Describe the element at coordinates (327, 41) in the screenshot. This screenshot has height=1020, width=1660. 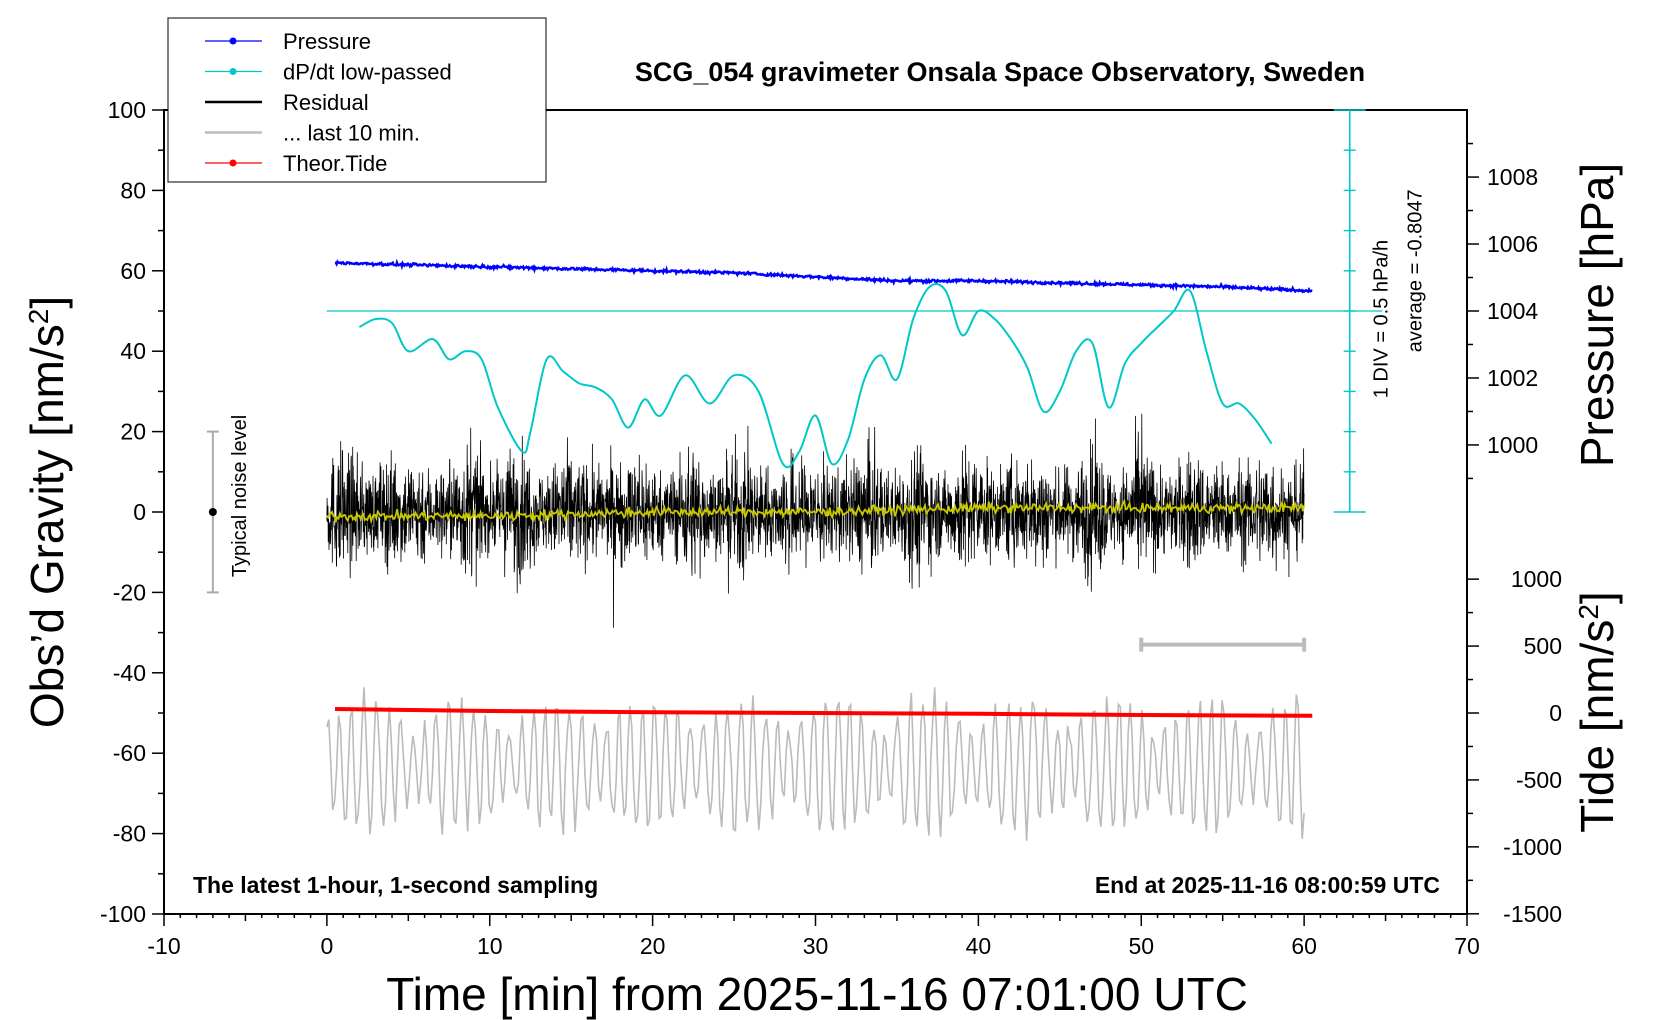
I see `legend-label: Pressure` at that location.